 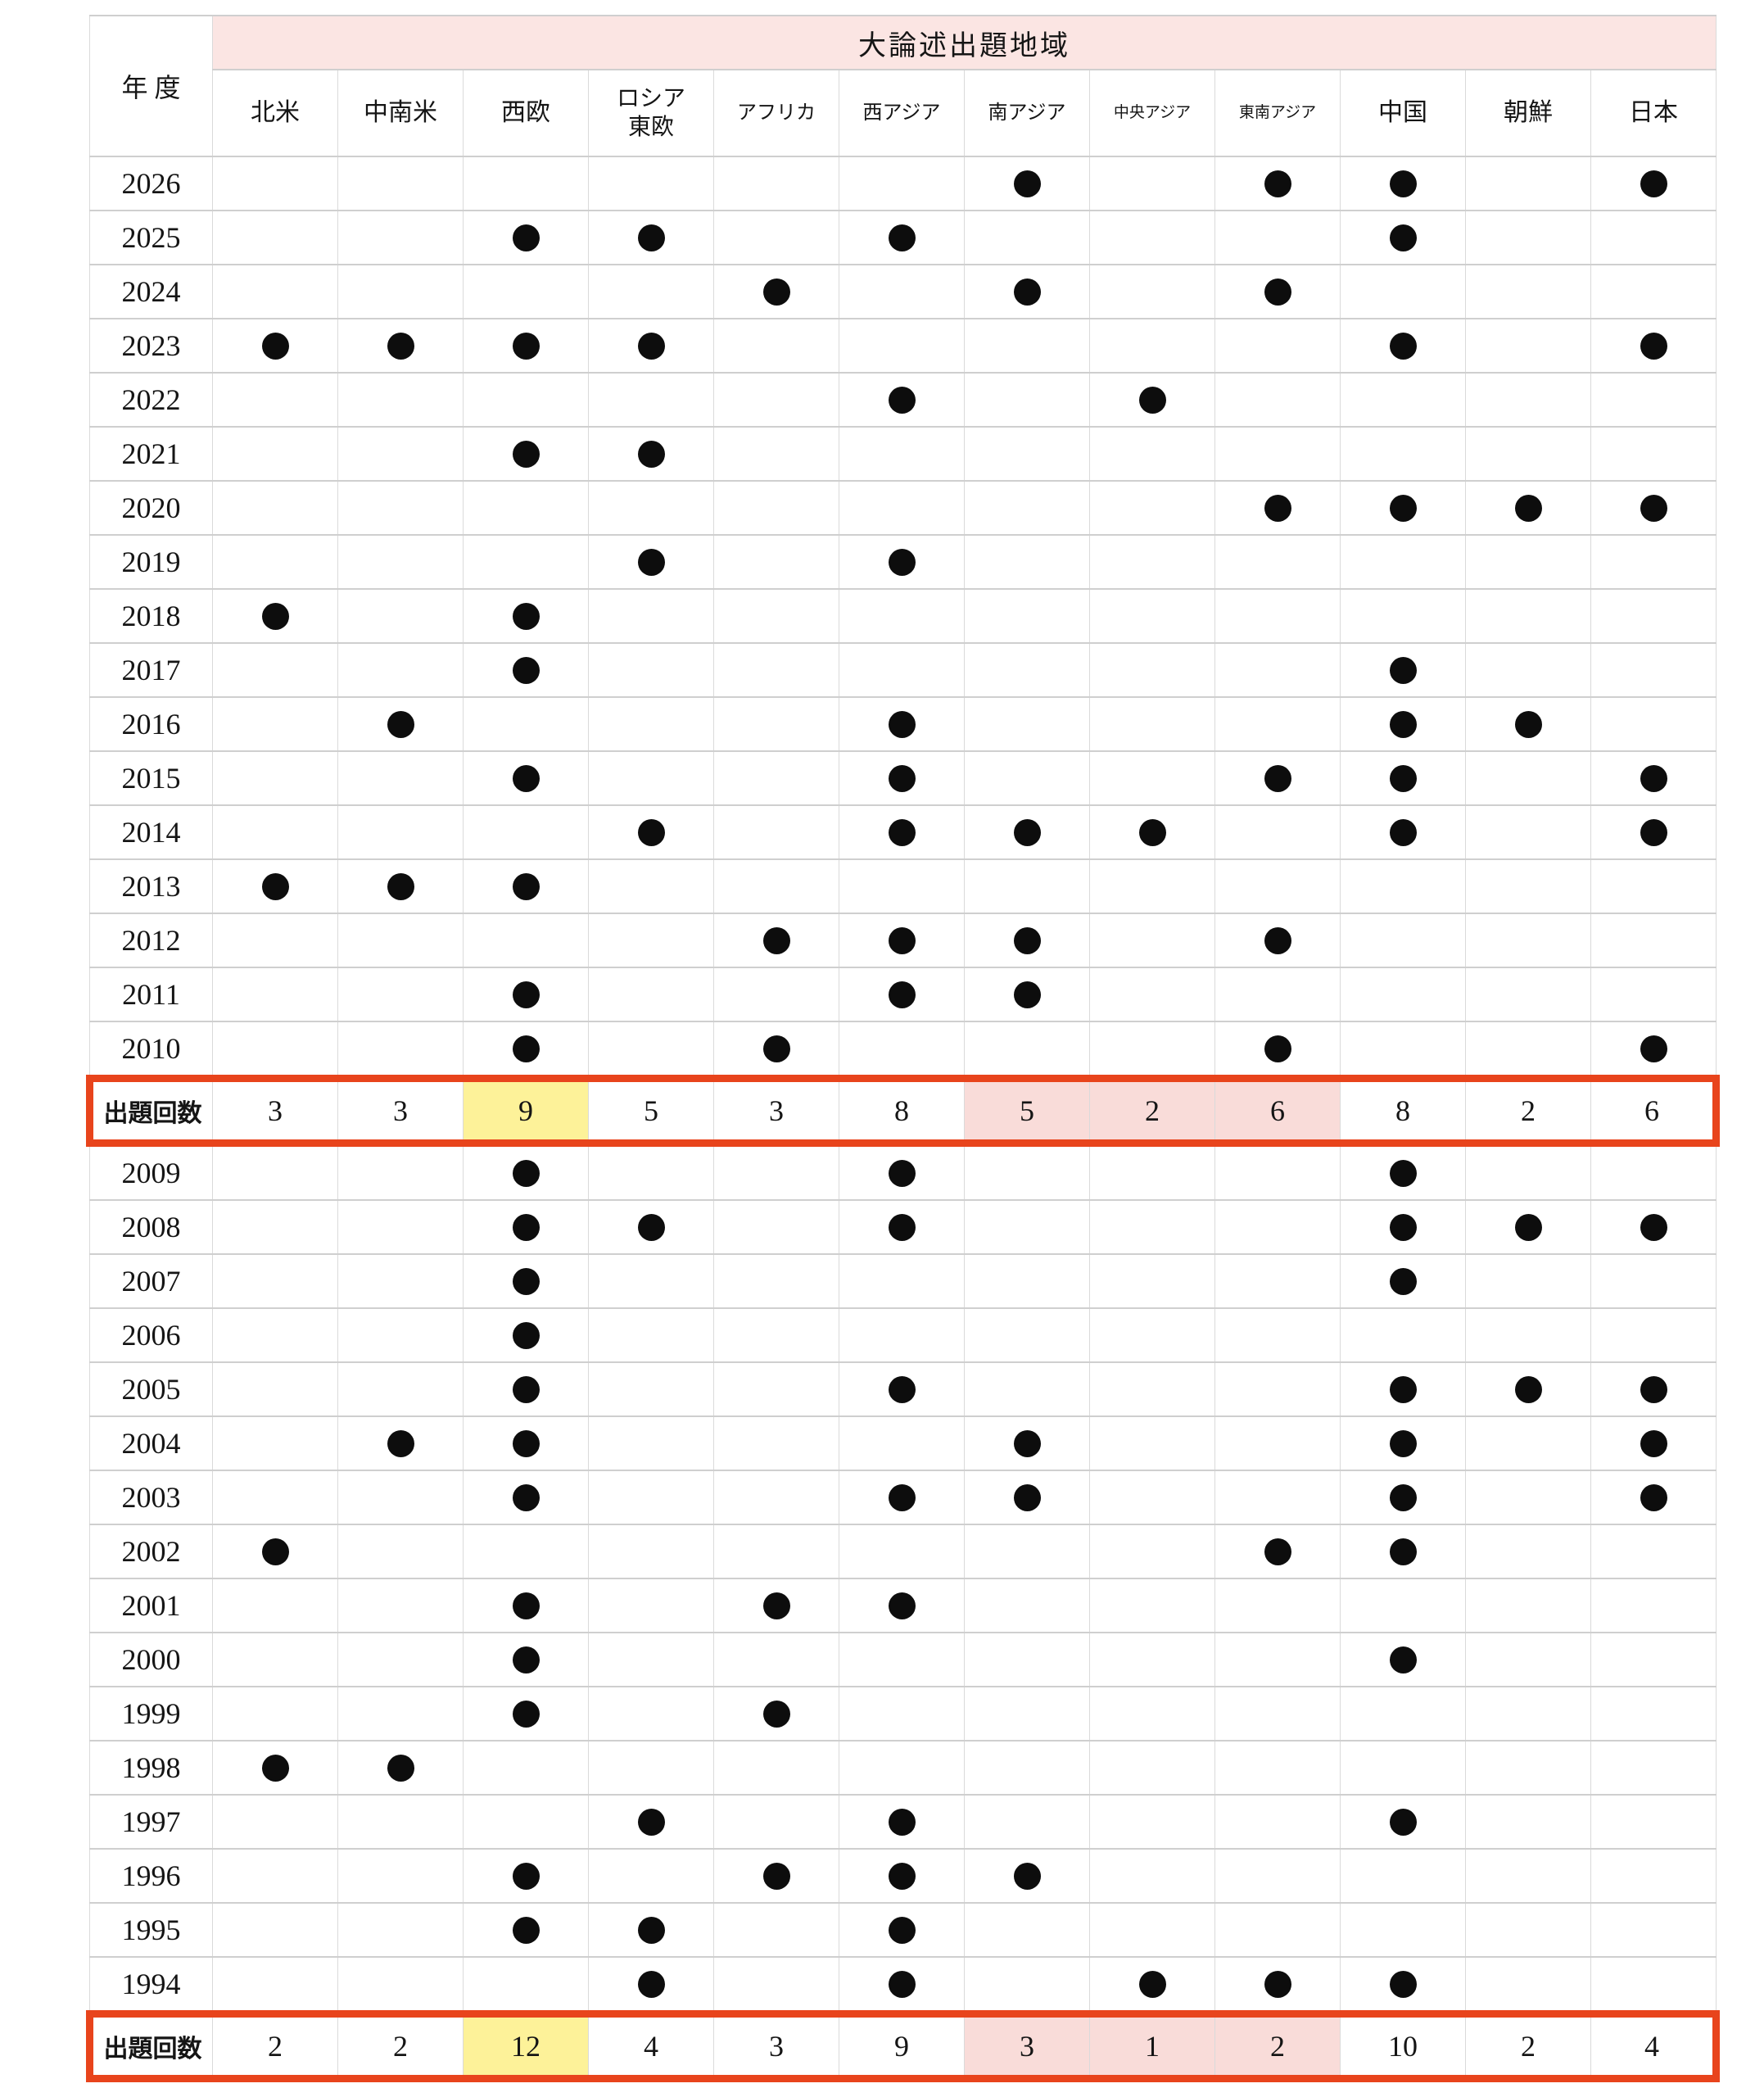 I want to click on year-row: 1998, so click(x=903, y=1768).